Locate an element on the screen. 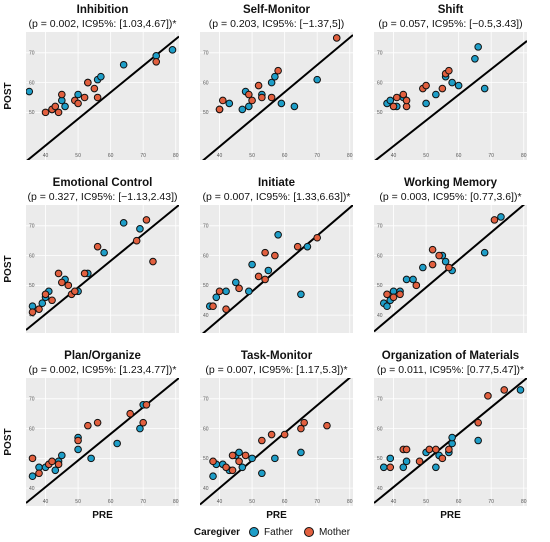 The width and height of the screenshot is (550, 542). panel-subtitle: (p = 0.007, IC95%: [1.33,6.63])* is located at coordinates (277, 197).